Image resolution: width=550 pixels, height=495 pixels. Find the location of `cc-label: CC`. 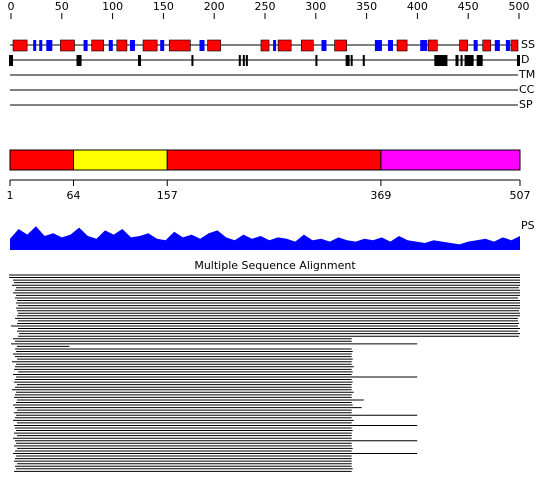

cc-label: CC is located at coordinates (527, 89).